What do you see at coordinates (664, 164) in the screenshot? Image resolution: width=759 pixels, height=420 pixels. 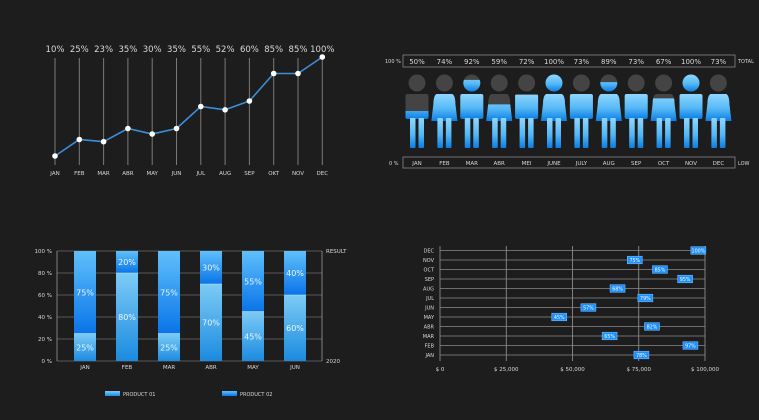 I see `x-tick-label: OCT` at bounding box center [664, 164].